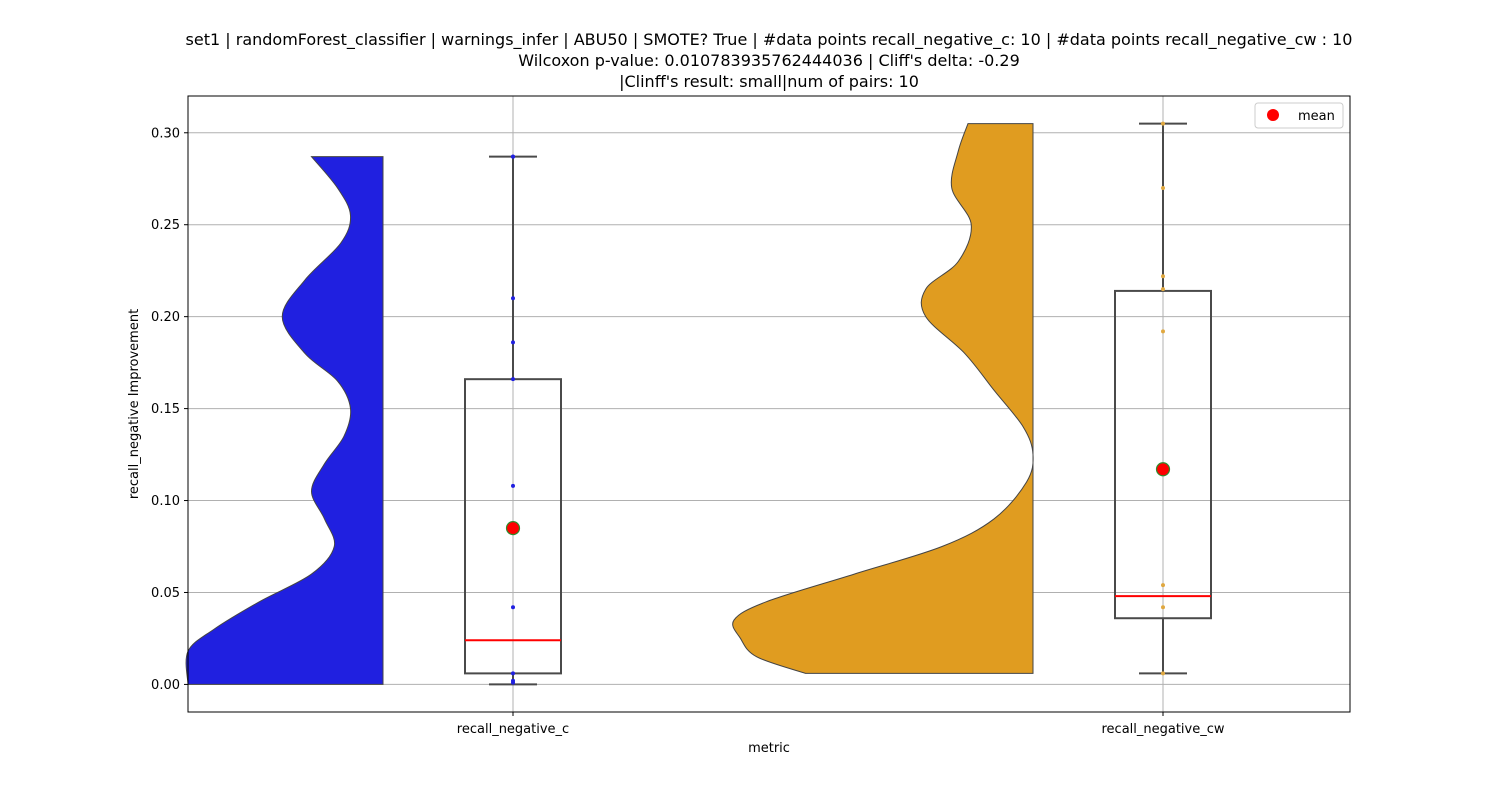 This screenshot has width=1500, height=800. I want to click on y-tick-label: 0.25, so click(165, 225).